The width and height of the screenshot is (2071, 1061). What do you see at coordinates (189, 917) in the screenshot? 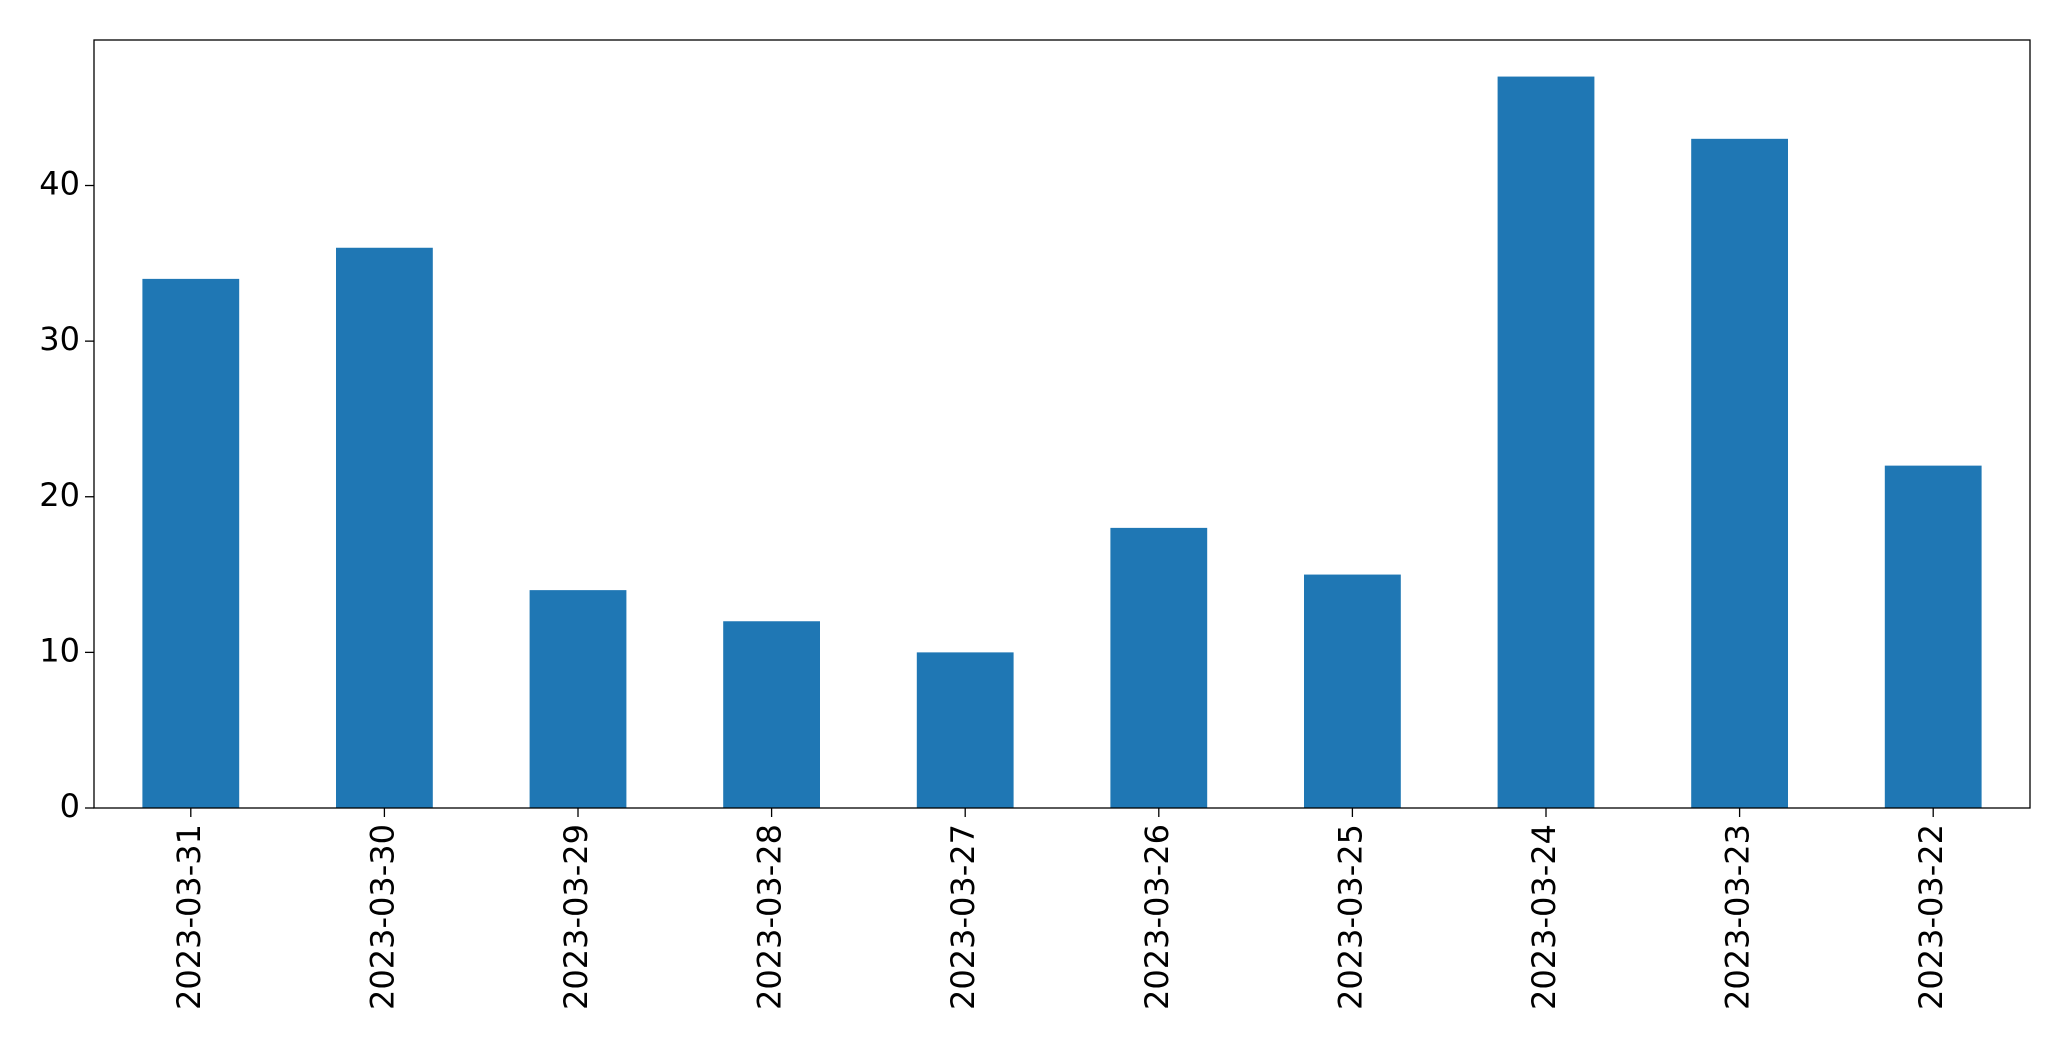
I see `x-tick-label: 2023-03-31` at bounding box center [189, 917].